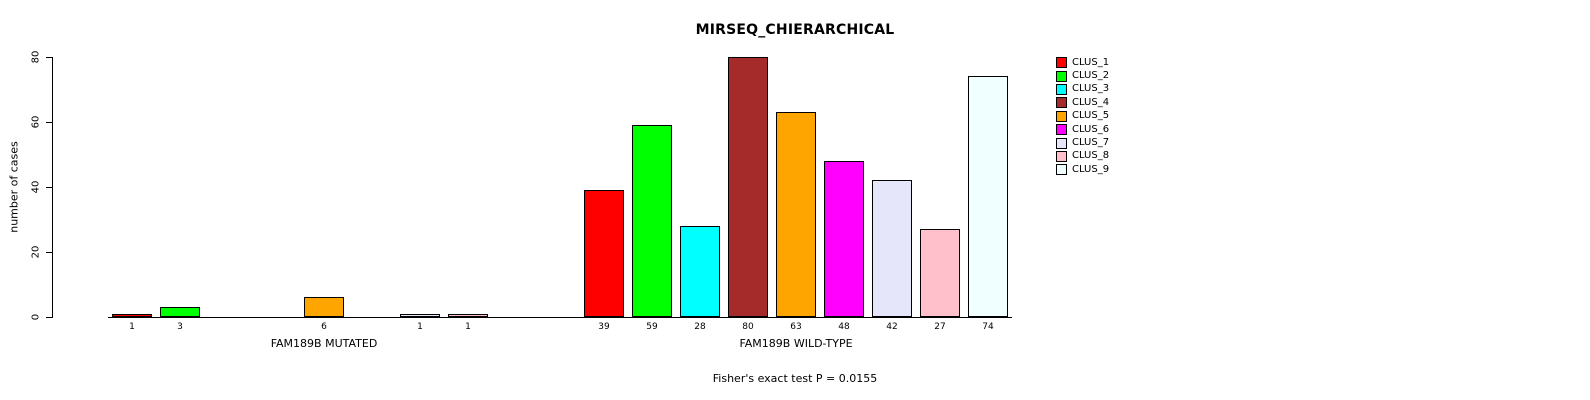 This screenshot has width=1590, height=400. Describe the element at coordinates (560, 317) in the screenshot. I see `x-axis-line` at that location.